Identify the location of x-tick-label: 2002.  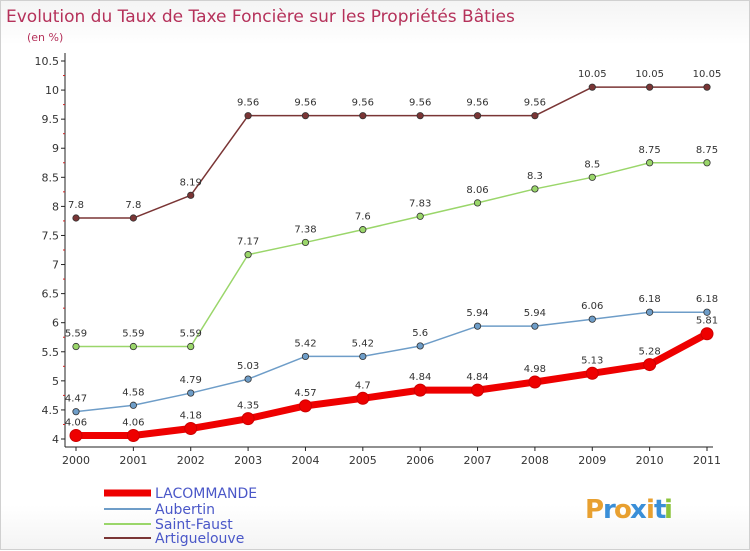
(191, 460).